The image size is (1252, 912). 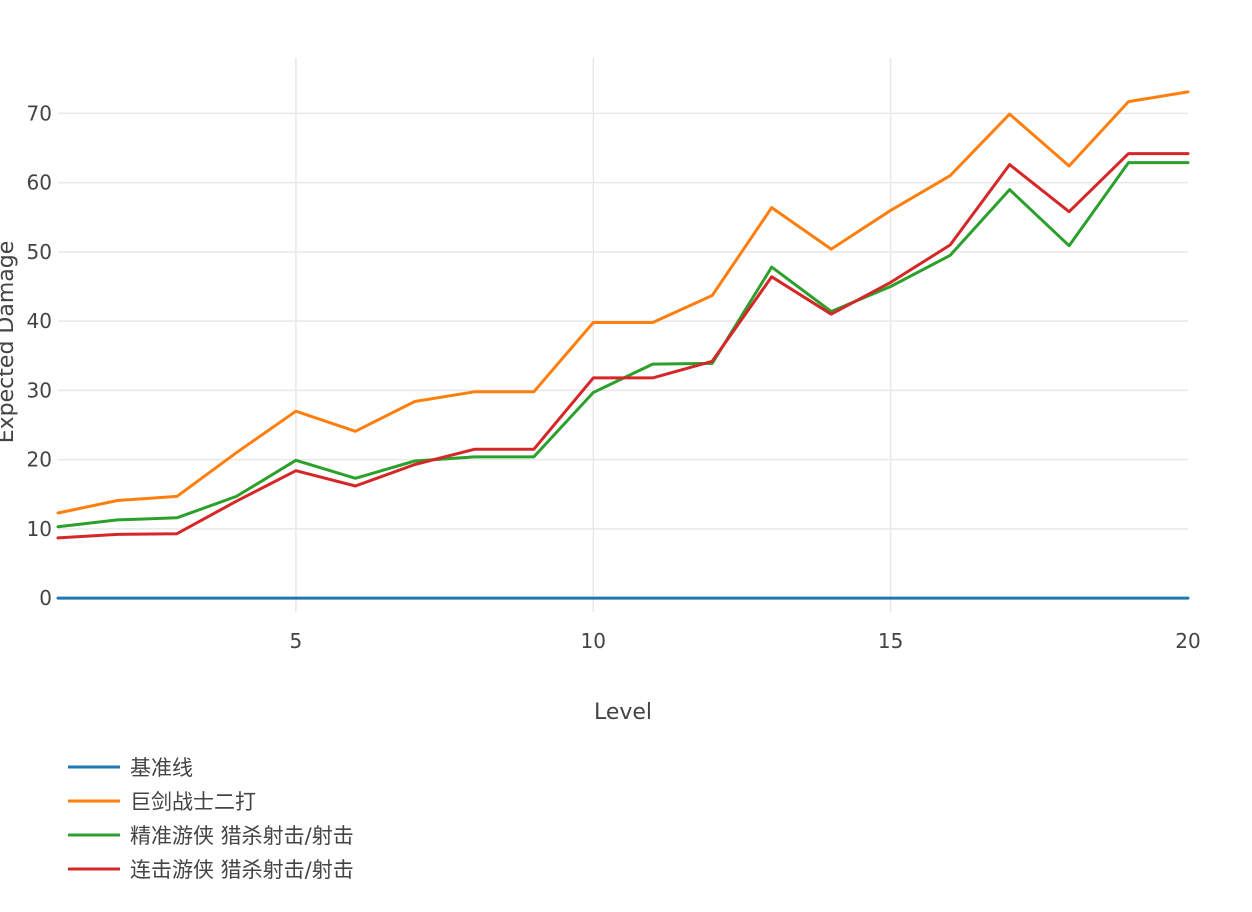 What do you see at coordinates (39, 460) in the screenshot?
I see `y-tick-label: 20` at bounding box center [39, 460].